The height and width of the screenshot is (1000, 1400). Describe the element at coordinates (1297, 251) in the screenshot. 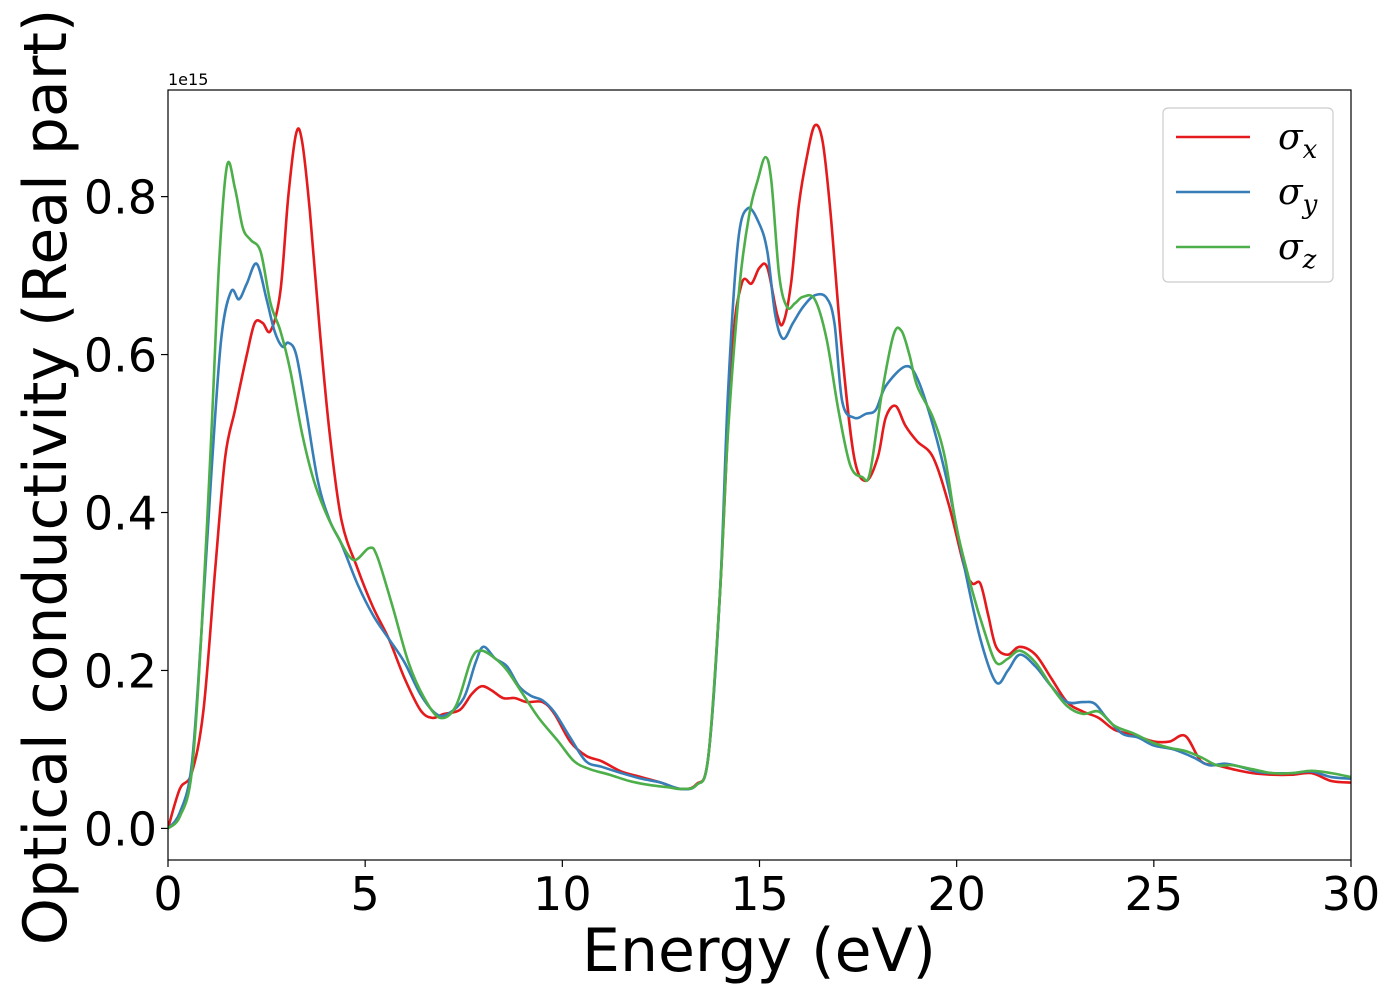

I see `legend-label-z: σz` at that location.